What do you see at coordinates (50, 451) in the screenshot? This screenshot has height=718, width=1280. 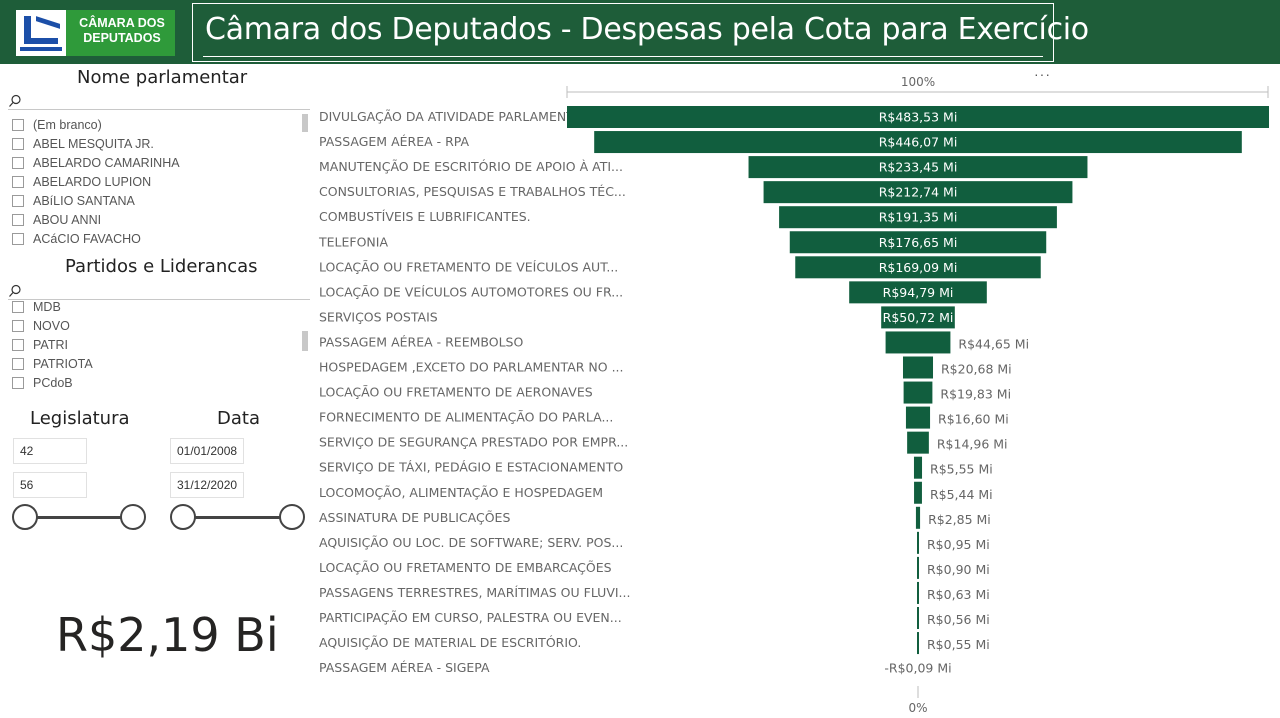 I see `legislatura-min-input: 42` at bounding box center [50, 451].